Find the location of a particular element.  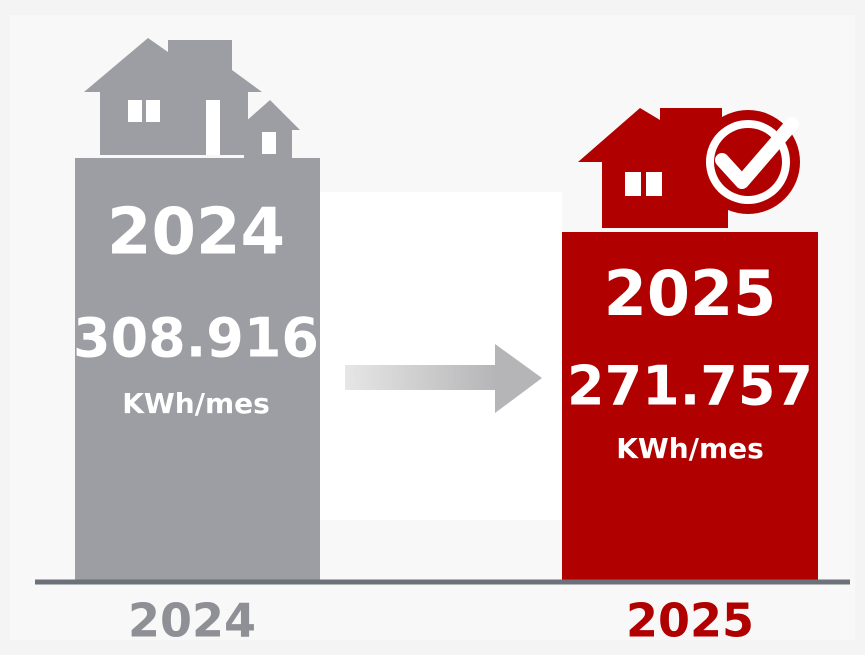

house-windows-gray is located at coordinates (202, 127).